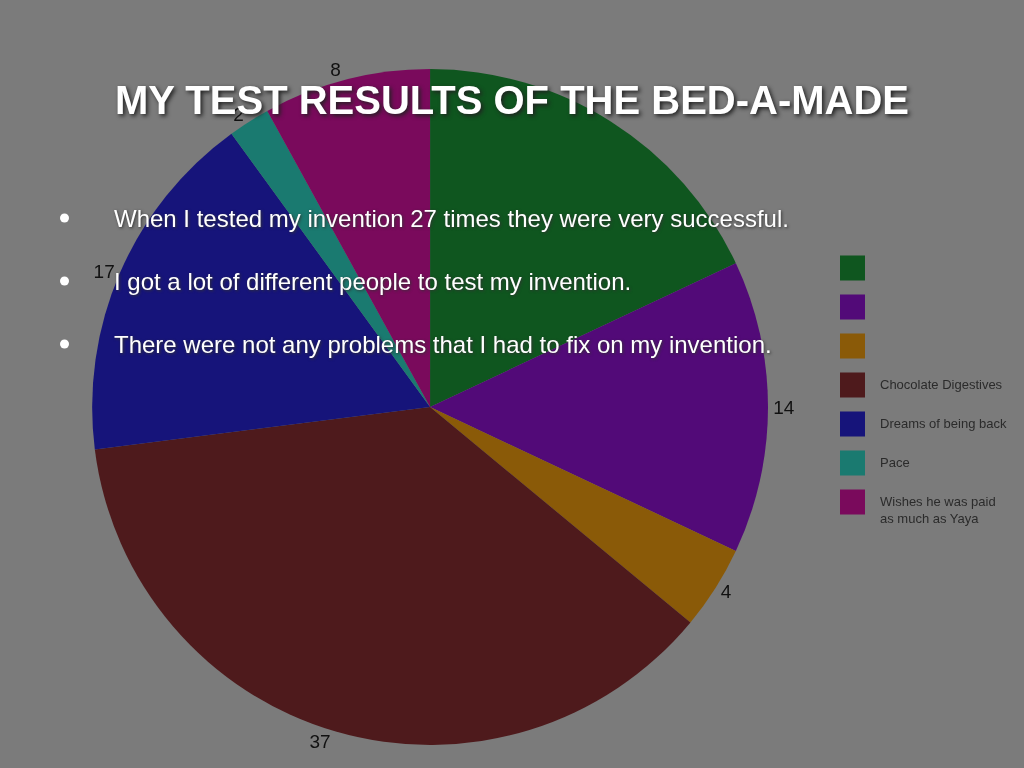  What do you see at coordinates (335, 70) in the screenshot?
I see `data-label: 8` at bounding box center [335, 70].